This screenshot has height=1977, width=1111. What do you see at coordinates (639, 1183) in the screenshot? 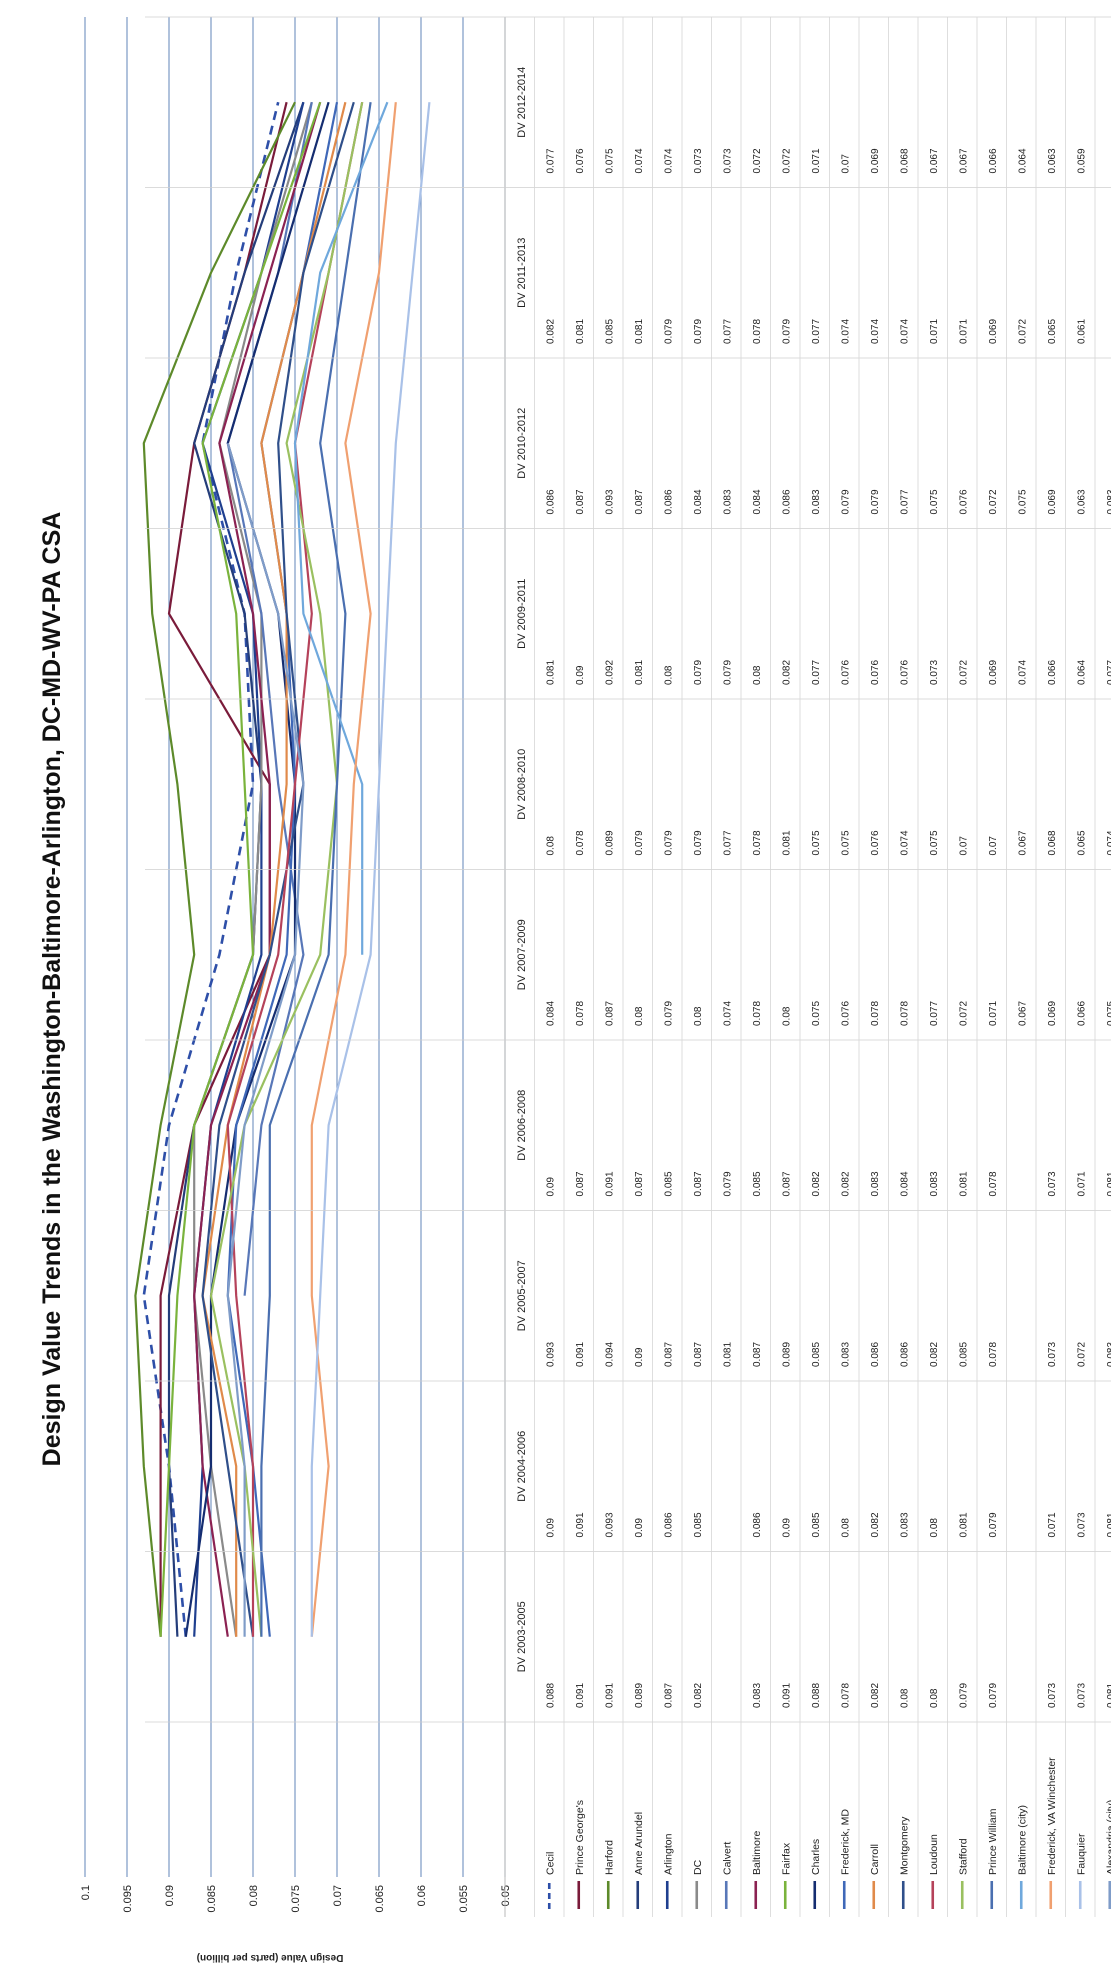
I see `data-label-3-3: 0.087` at bounding box center [639, 1183].